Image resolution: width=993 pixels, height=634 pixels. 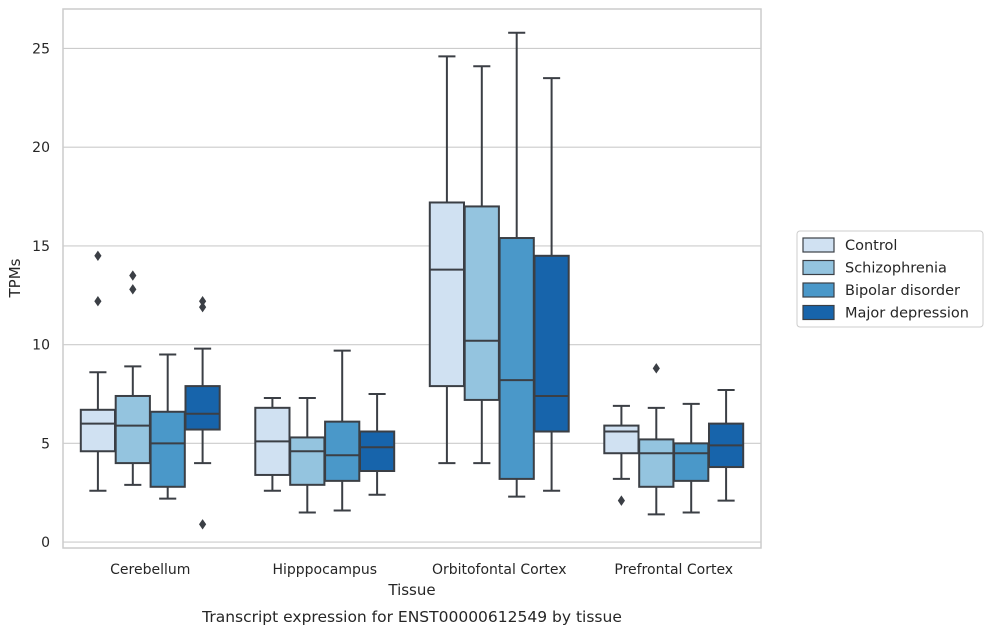 I want to click on x-axis-title: Tissue, so click(x=411, y=590).